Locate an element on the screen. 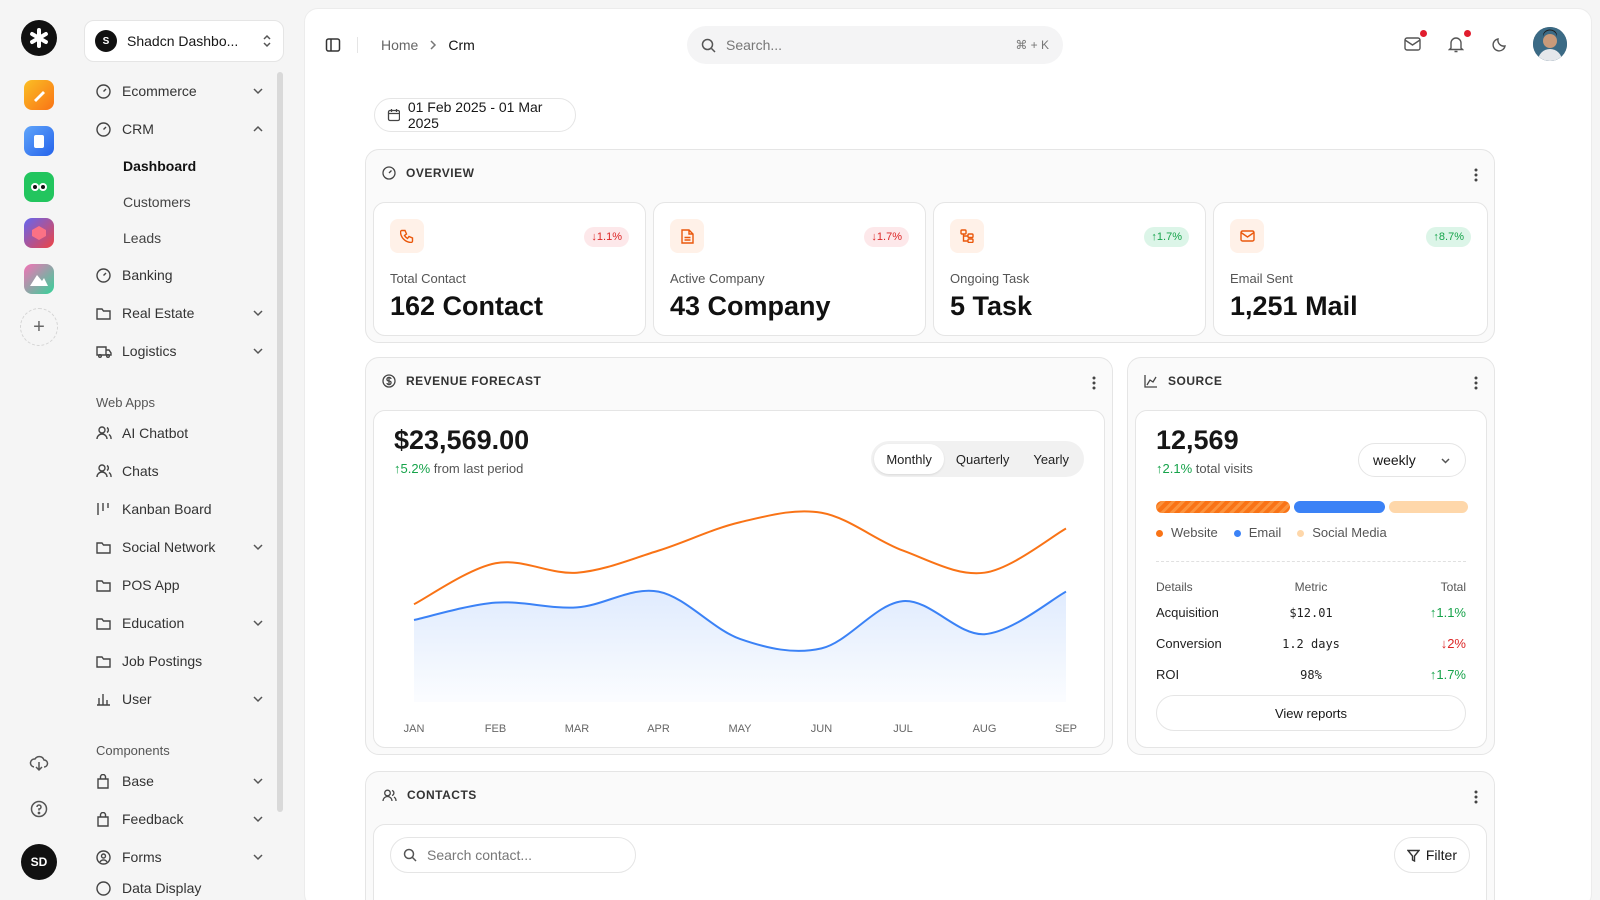 The width and height of the screenshot is (1600, 900). revenue-delta: ↑5.2% from last period is located at coordinates (458, 468).